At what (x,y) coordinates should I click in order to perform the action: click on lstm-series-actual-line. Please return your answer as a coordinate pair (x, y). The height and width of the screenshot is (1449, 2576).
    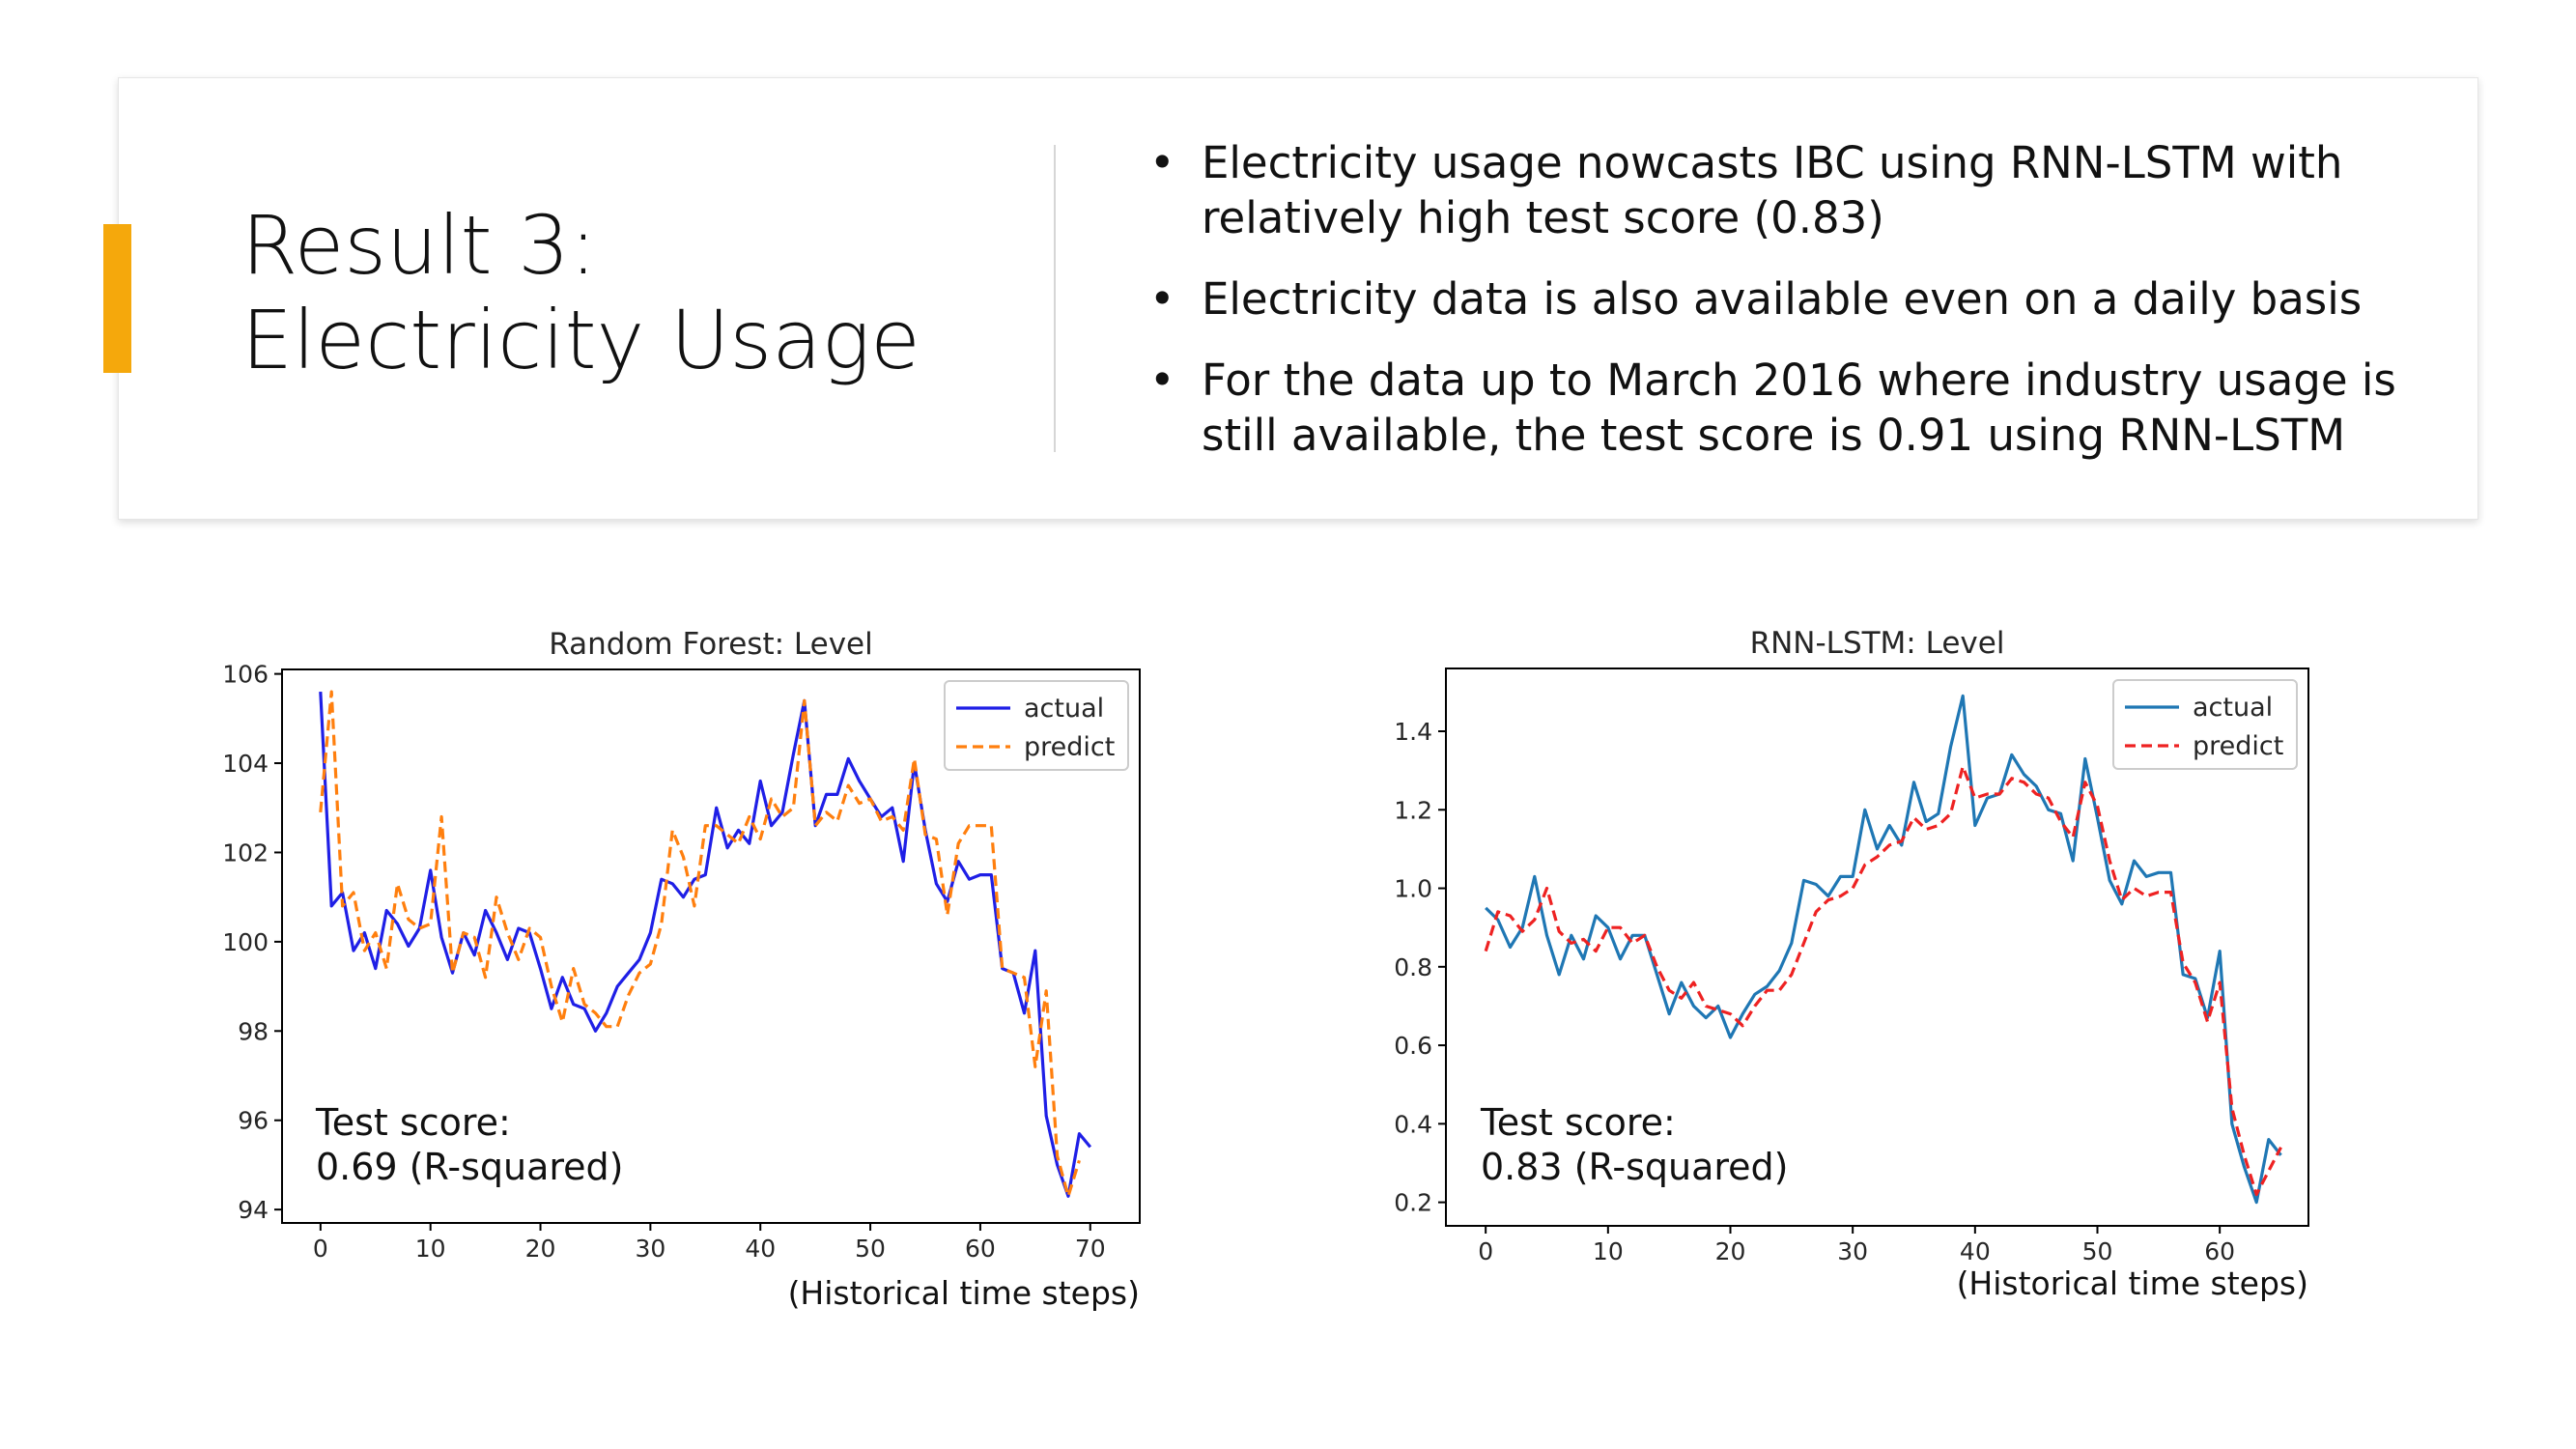
    Looking at the image, I should click on (1883, 949).